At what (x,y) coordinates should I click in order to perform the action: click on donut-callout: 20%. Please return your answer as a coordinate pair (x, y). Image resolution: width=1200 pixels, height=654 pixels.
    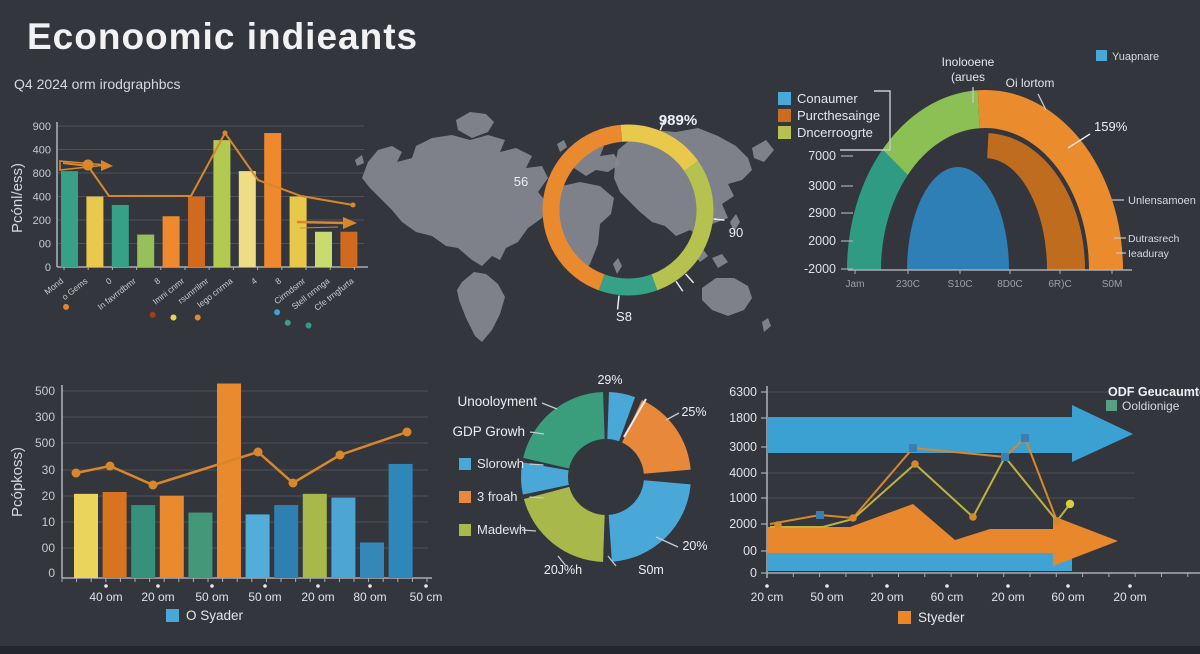
    Looking at the image, I should click on (694, 546).